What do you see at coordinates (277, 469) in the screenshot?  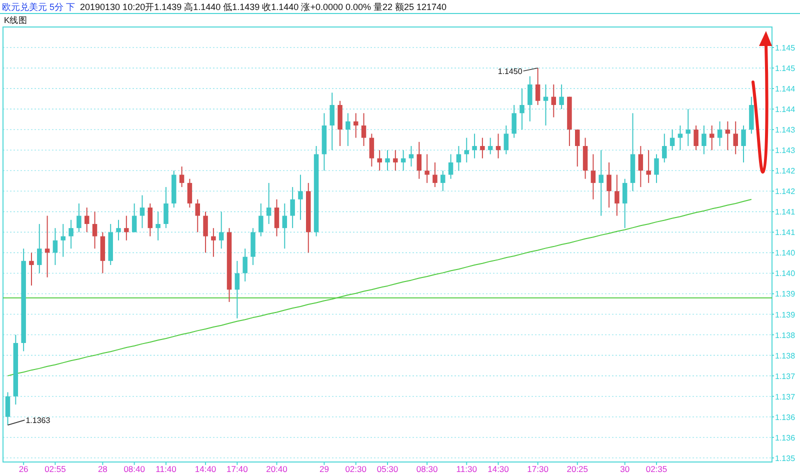 I see `x-tick-label: 20:40` at bounding box center [277, 469].